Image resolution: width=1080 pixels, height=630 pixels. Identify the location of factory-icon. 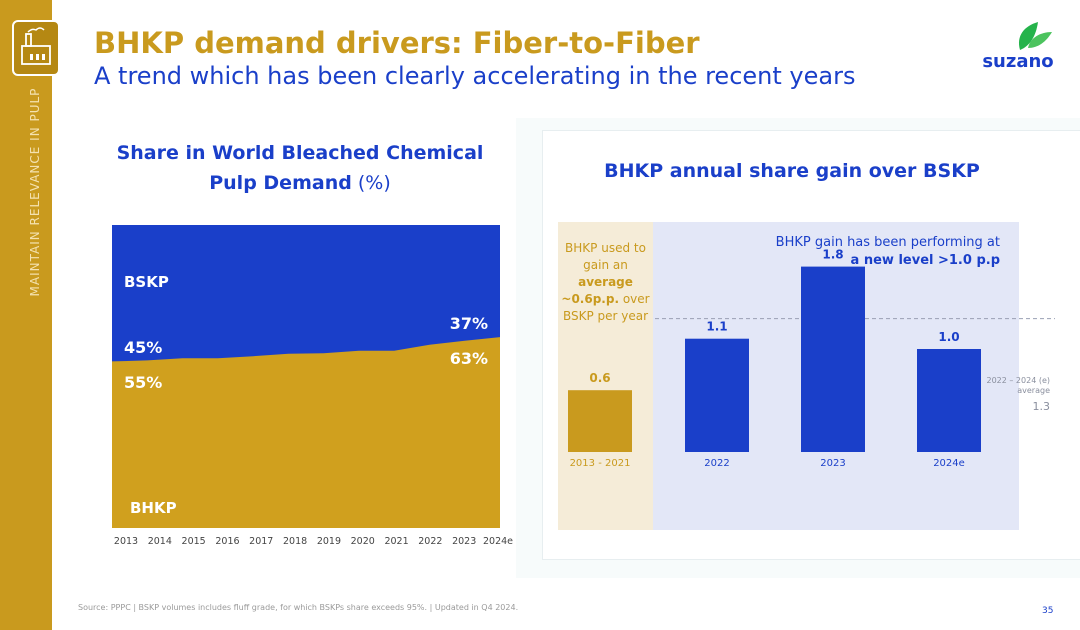
(36, 48).